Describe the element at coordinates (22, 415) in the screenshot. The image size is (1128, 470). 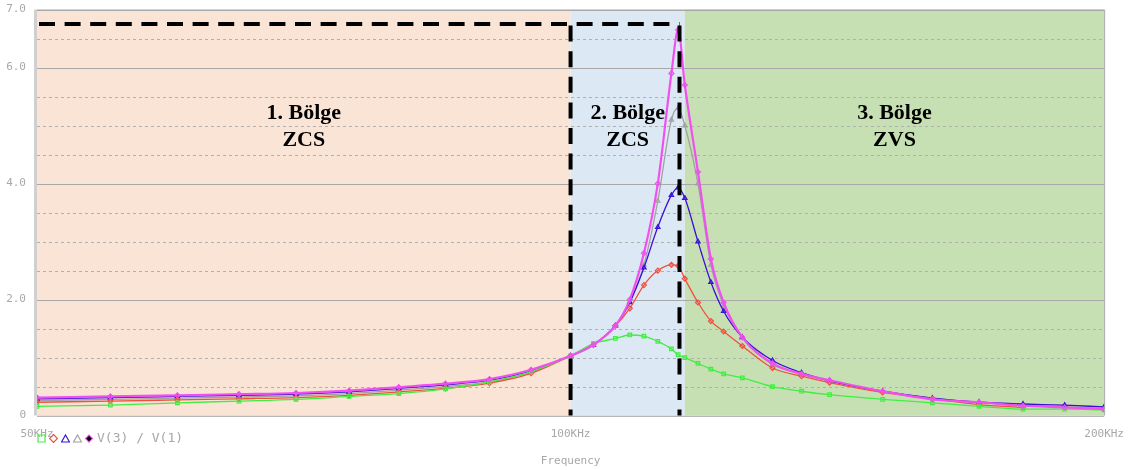
I see `y-tick-label: 0` at that location.